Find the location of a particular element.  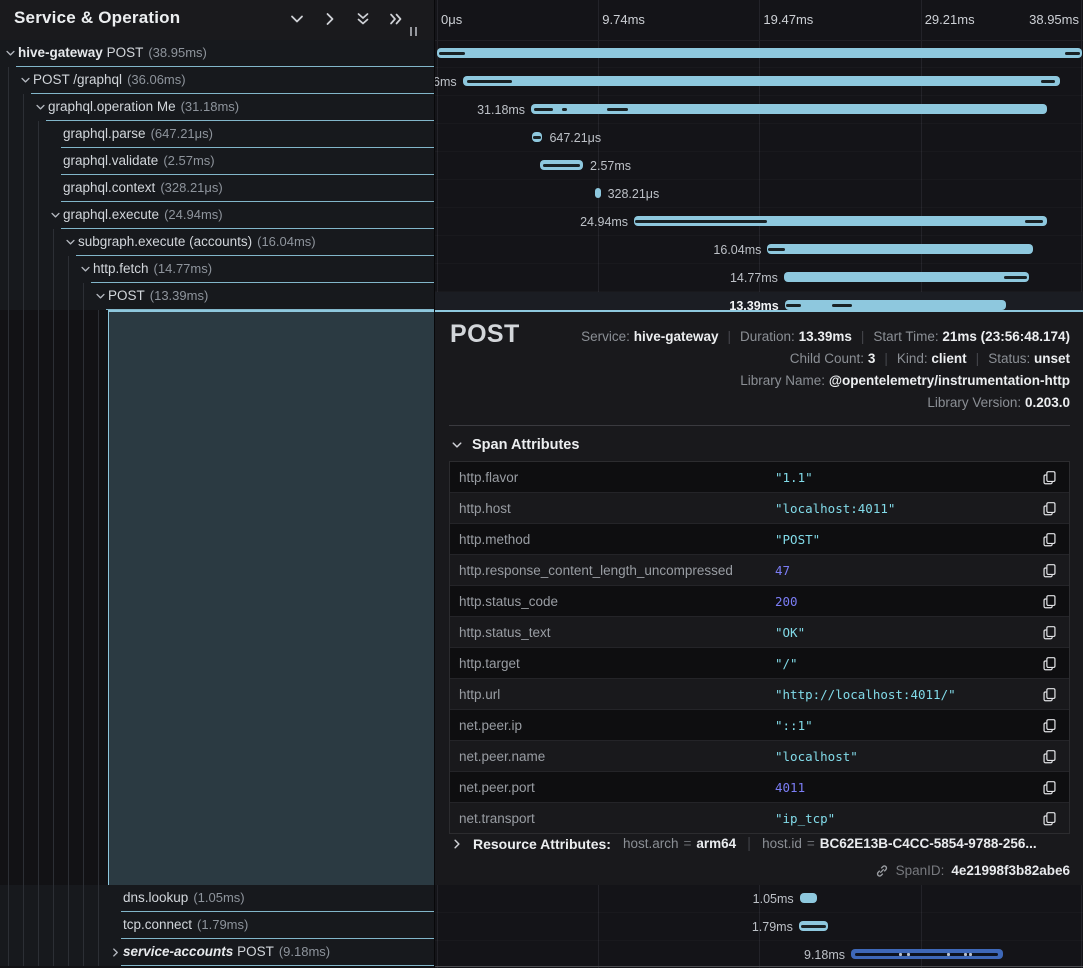

attribute-key: http.target is located at coordinates (489, 663).